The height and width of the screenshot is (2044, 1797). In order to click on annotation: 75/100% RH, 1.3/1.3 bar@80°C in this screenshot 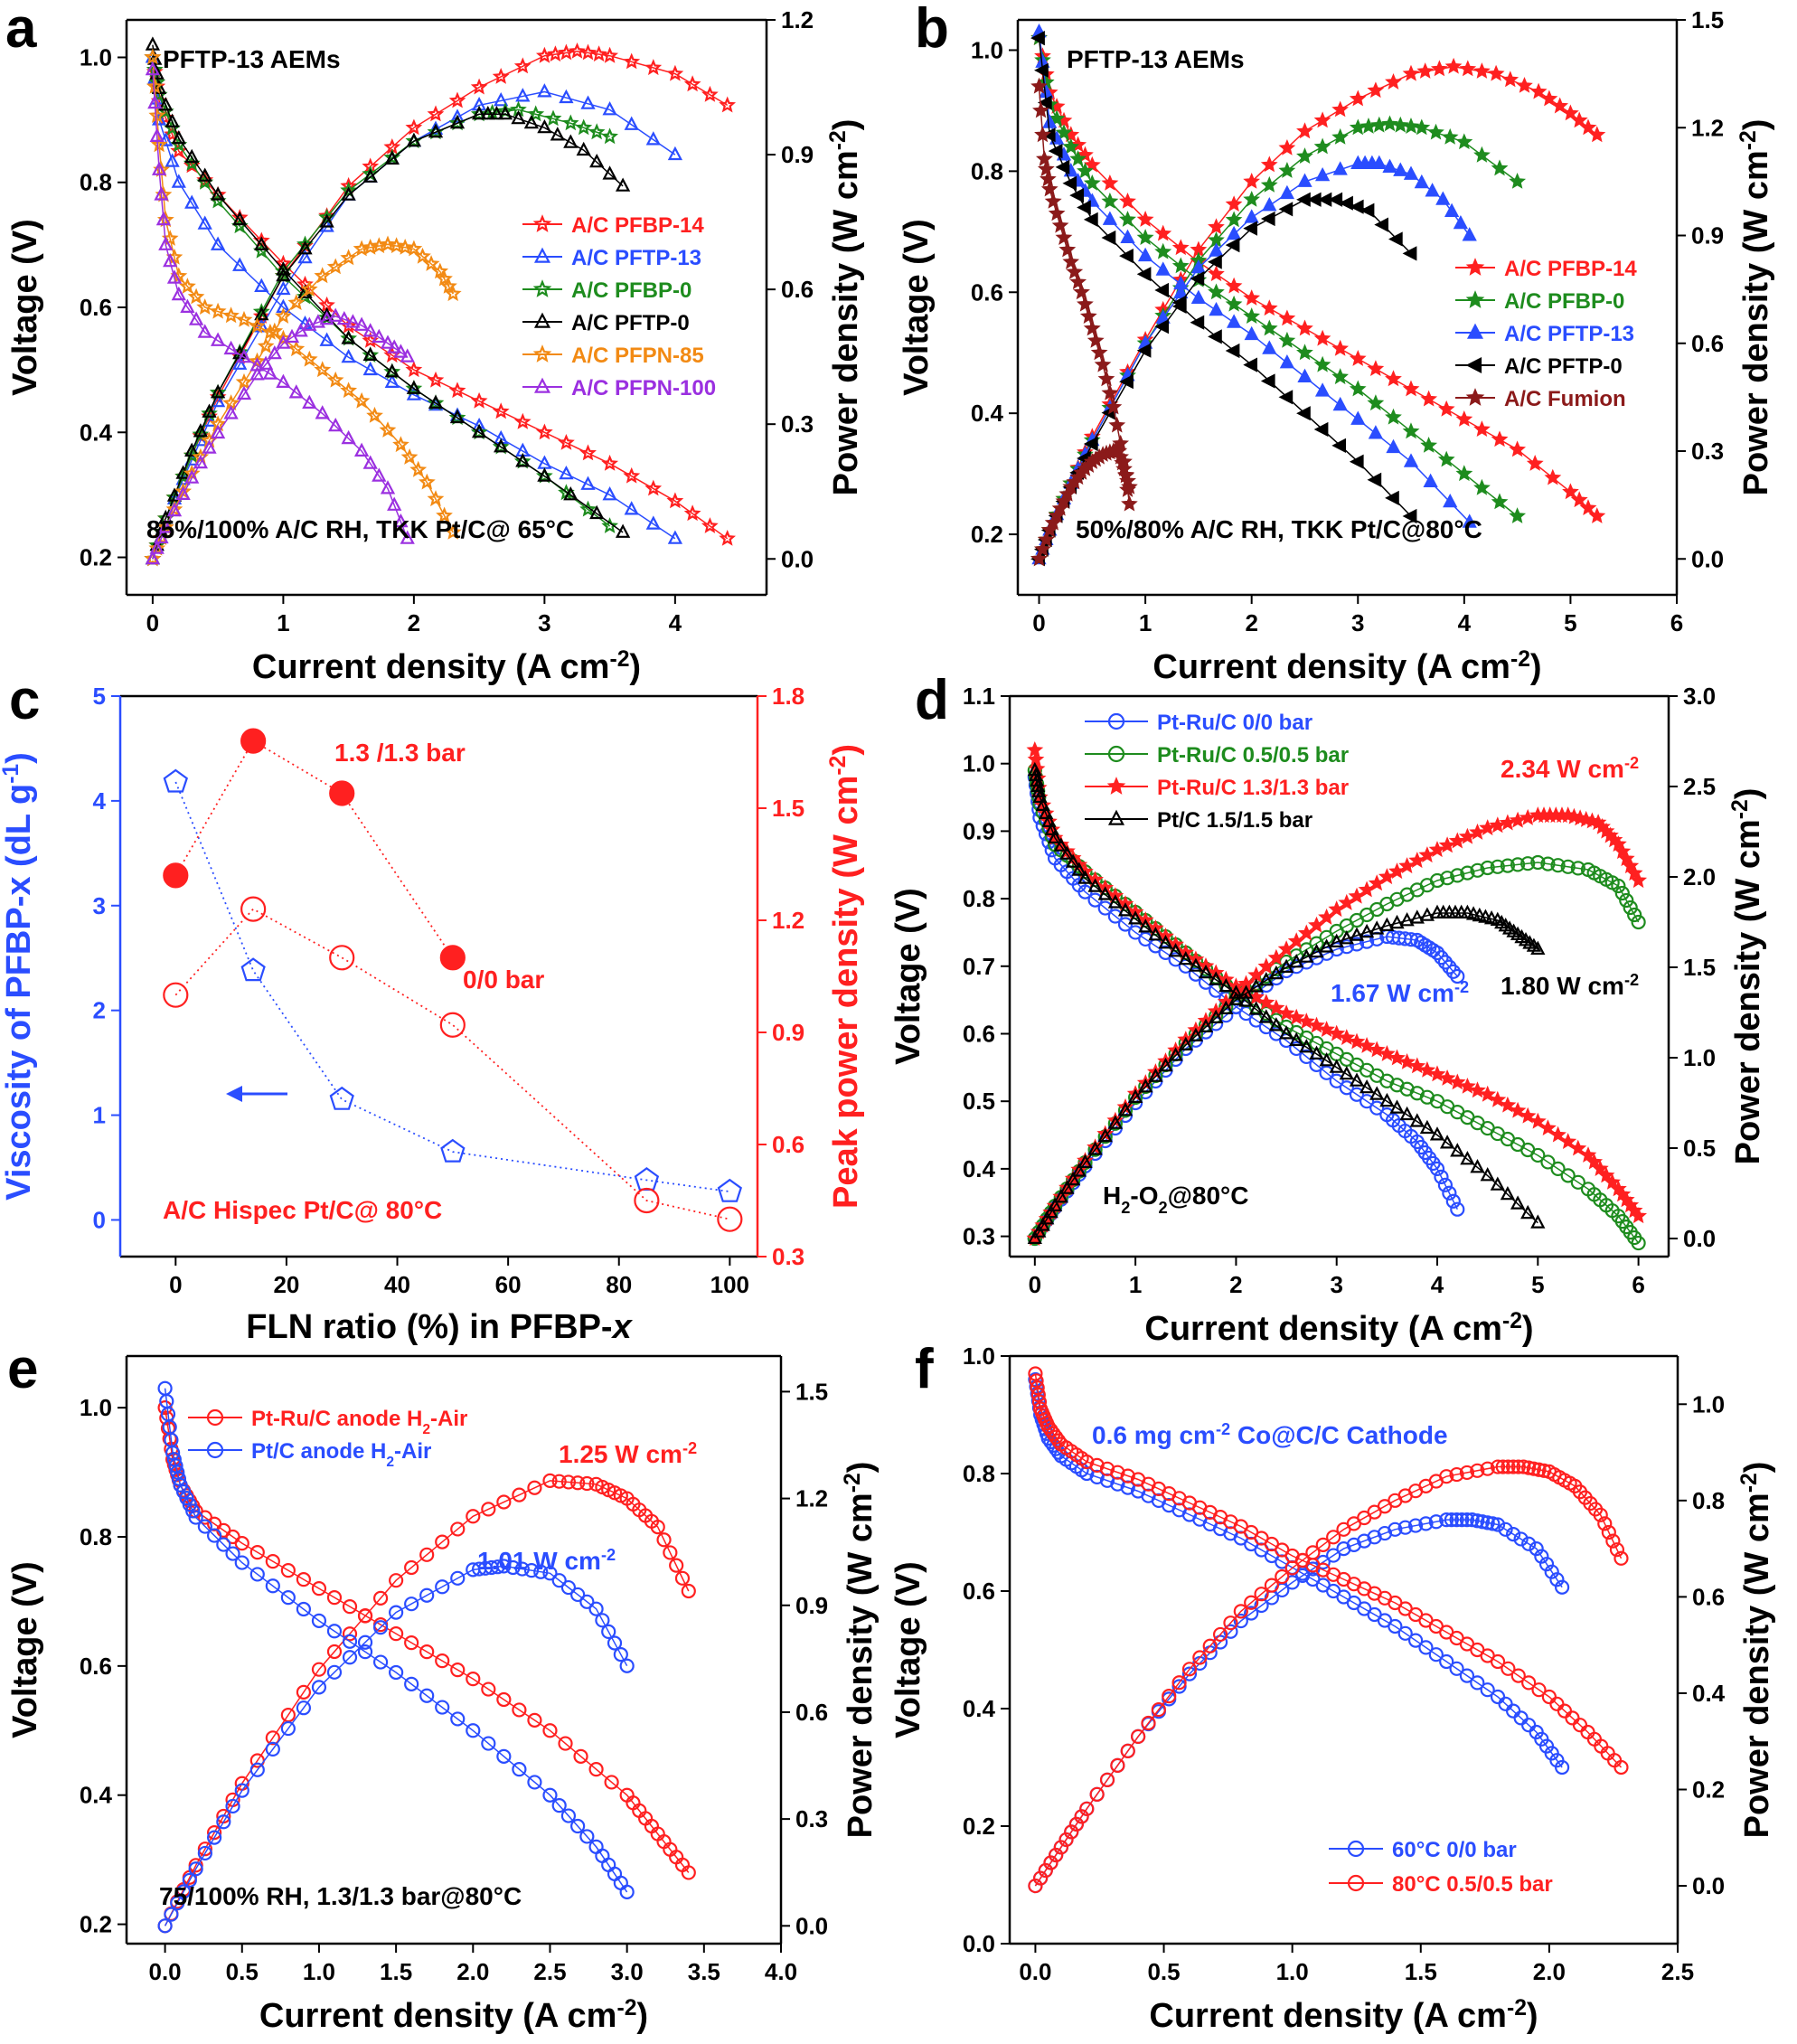, I will do `click(340, 1896)`.